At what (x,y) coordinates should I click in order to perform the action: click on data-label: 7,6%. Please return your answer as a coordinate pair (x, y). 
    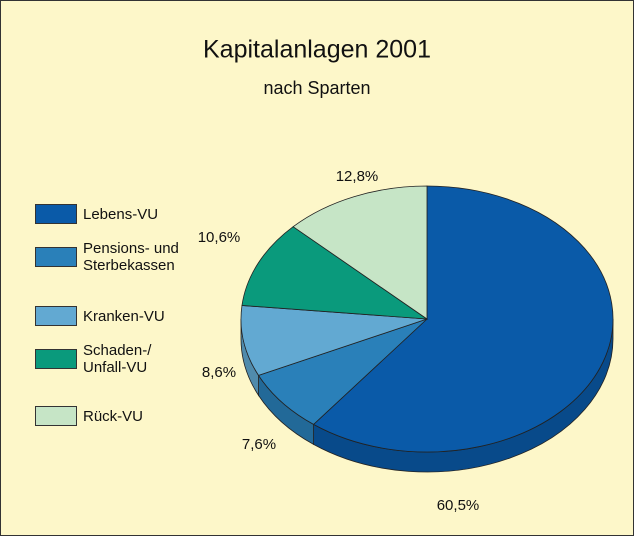
    Looking at the image, I should click on (259, 444).